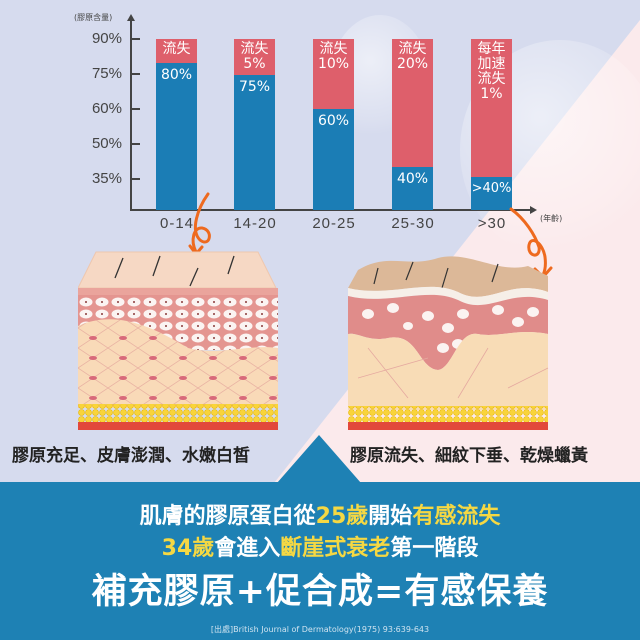  Describe the element at coordinates (188, 548) in the screenshot. I see `highlight-text: 34歲` at that location.